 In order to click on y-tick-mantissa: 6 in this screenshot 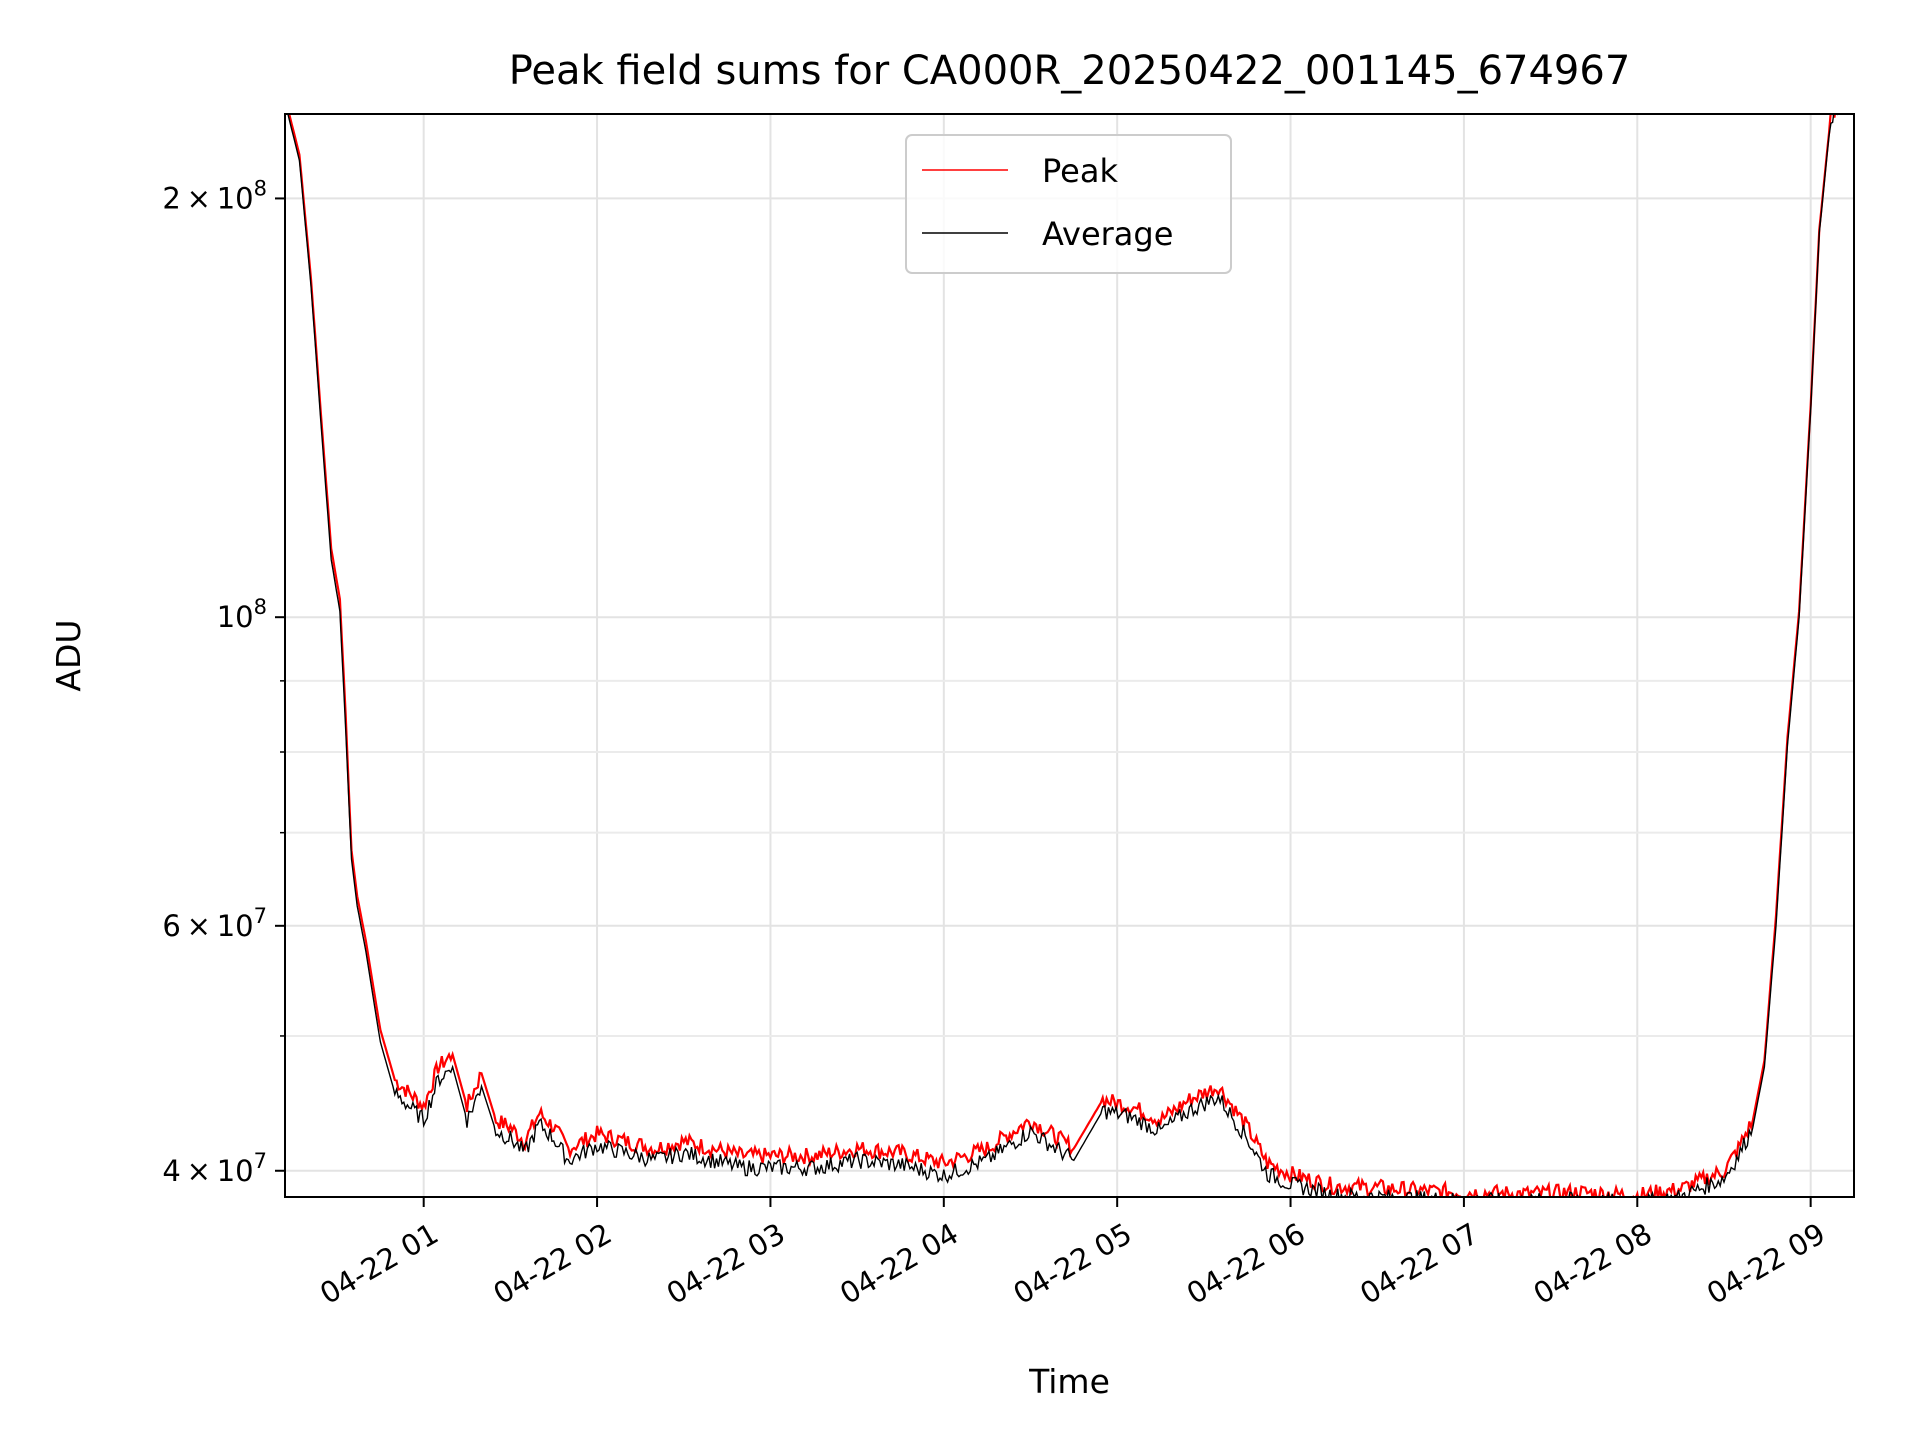, I will do `click(171, 926)`.